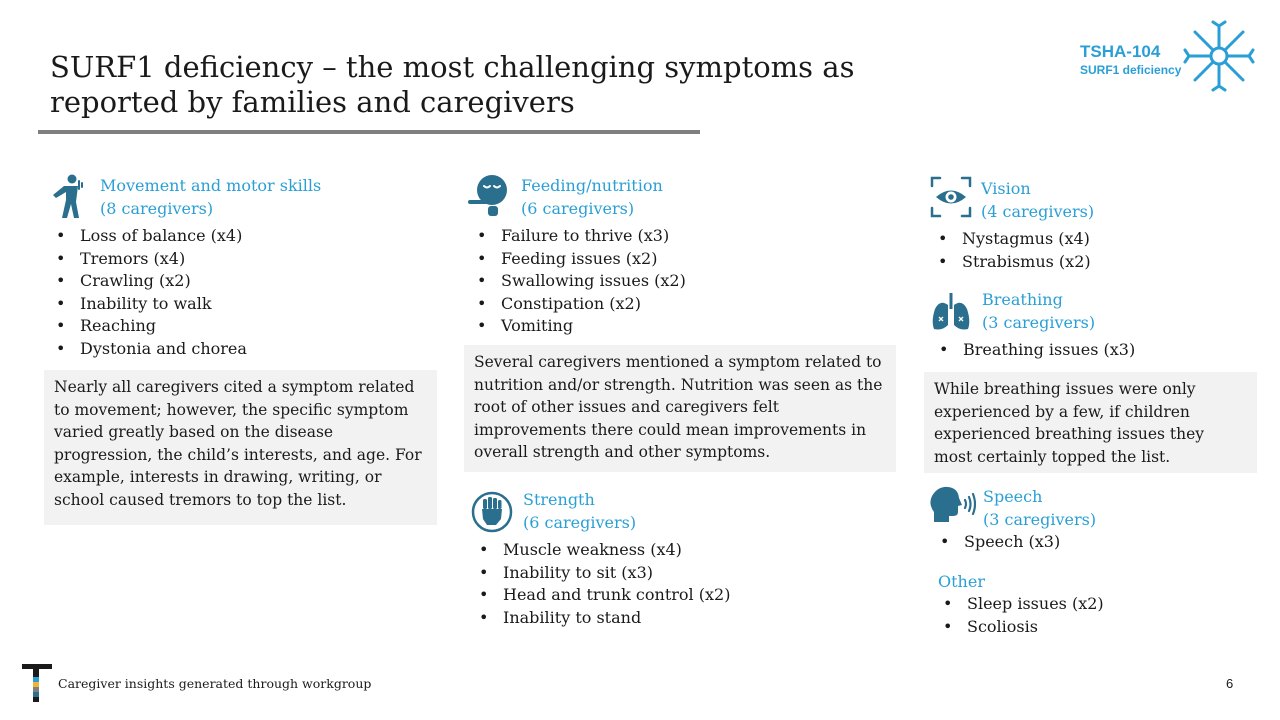 The width and height of the screenshot is (1280, 720). I want to click on list-item: Breathing issues (x3), so click(1035, 350).